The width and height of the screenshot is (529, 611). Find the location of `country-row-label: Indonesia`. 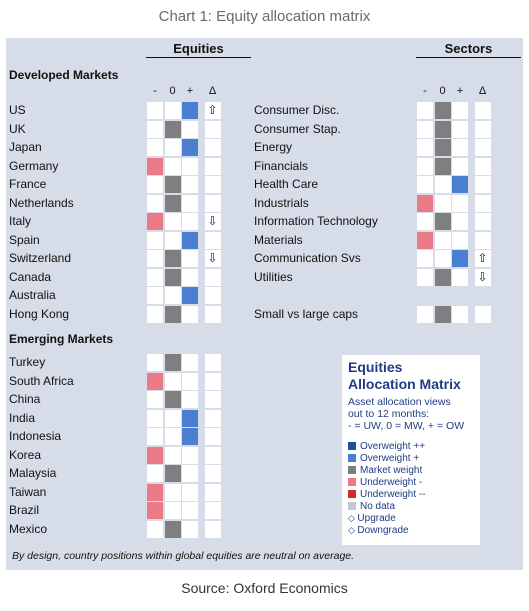

country-row-label: Indonesia is located at coordinates (35, 436).